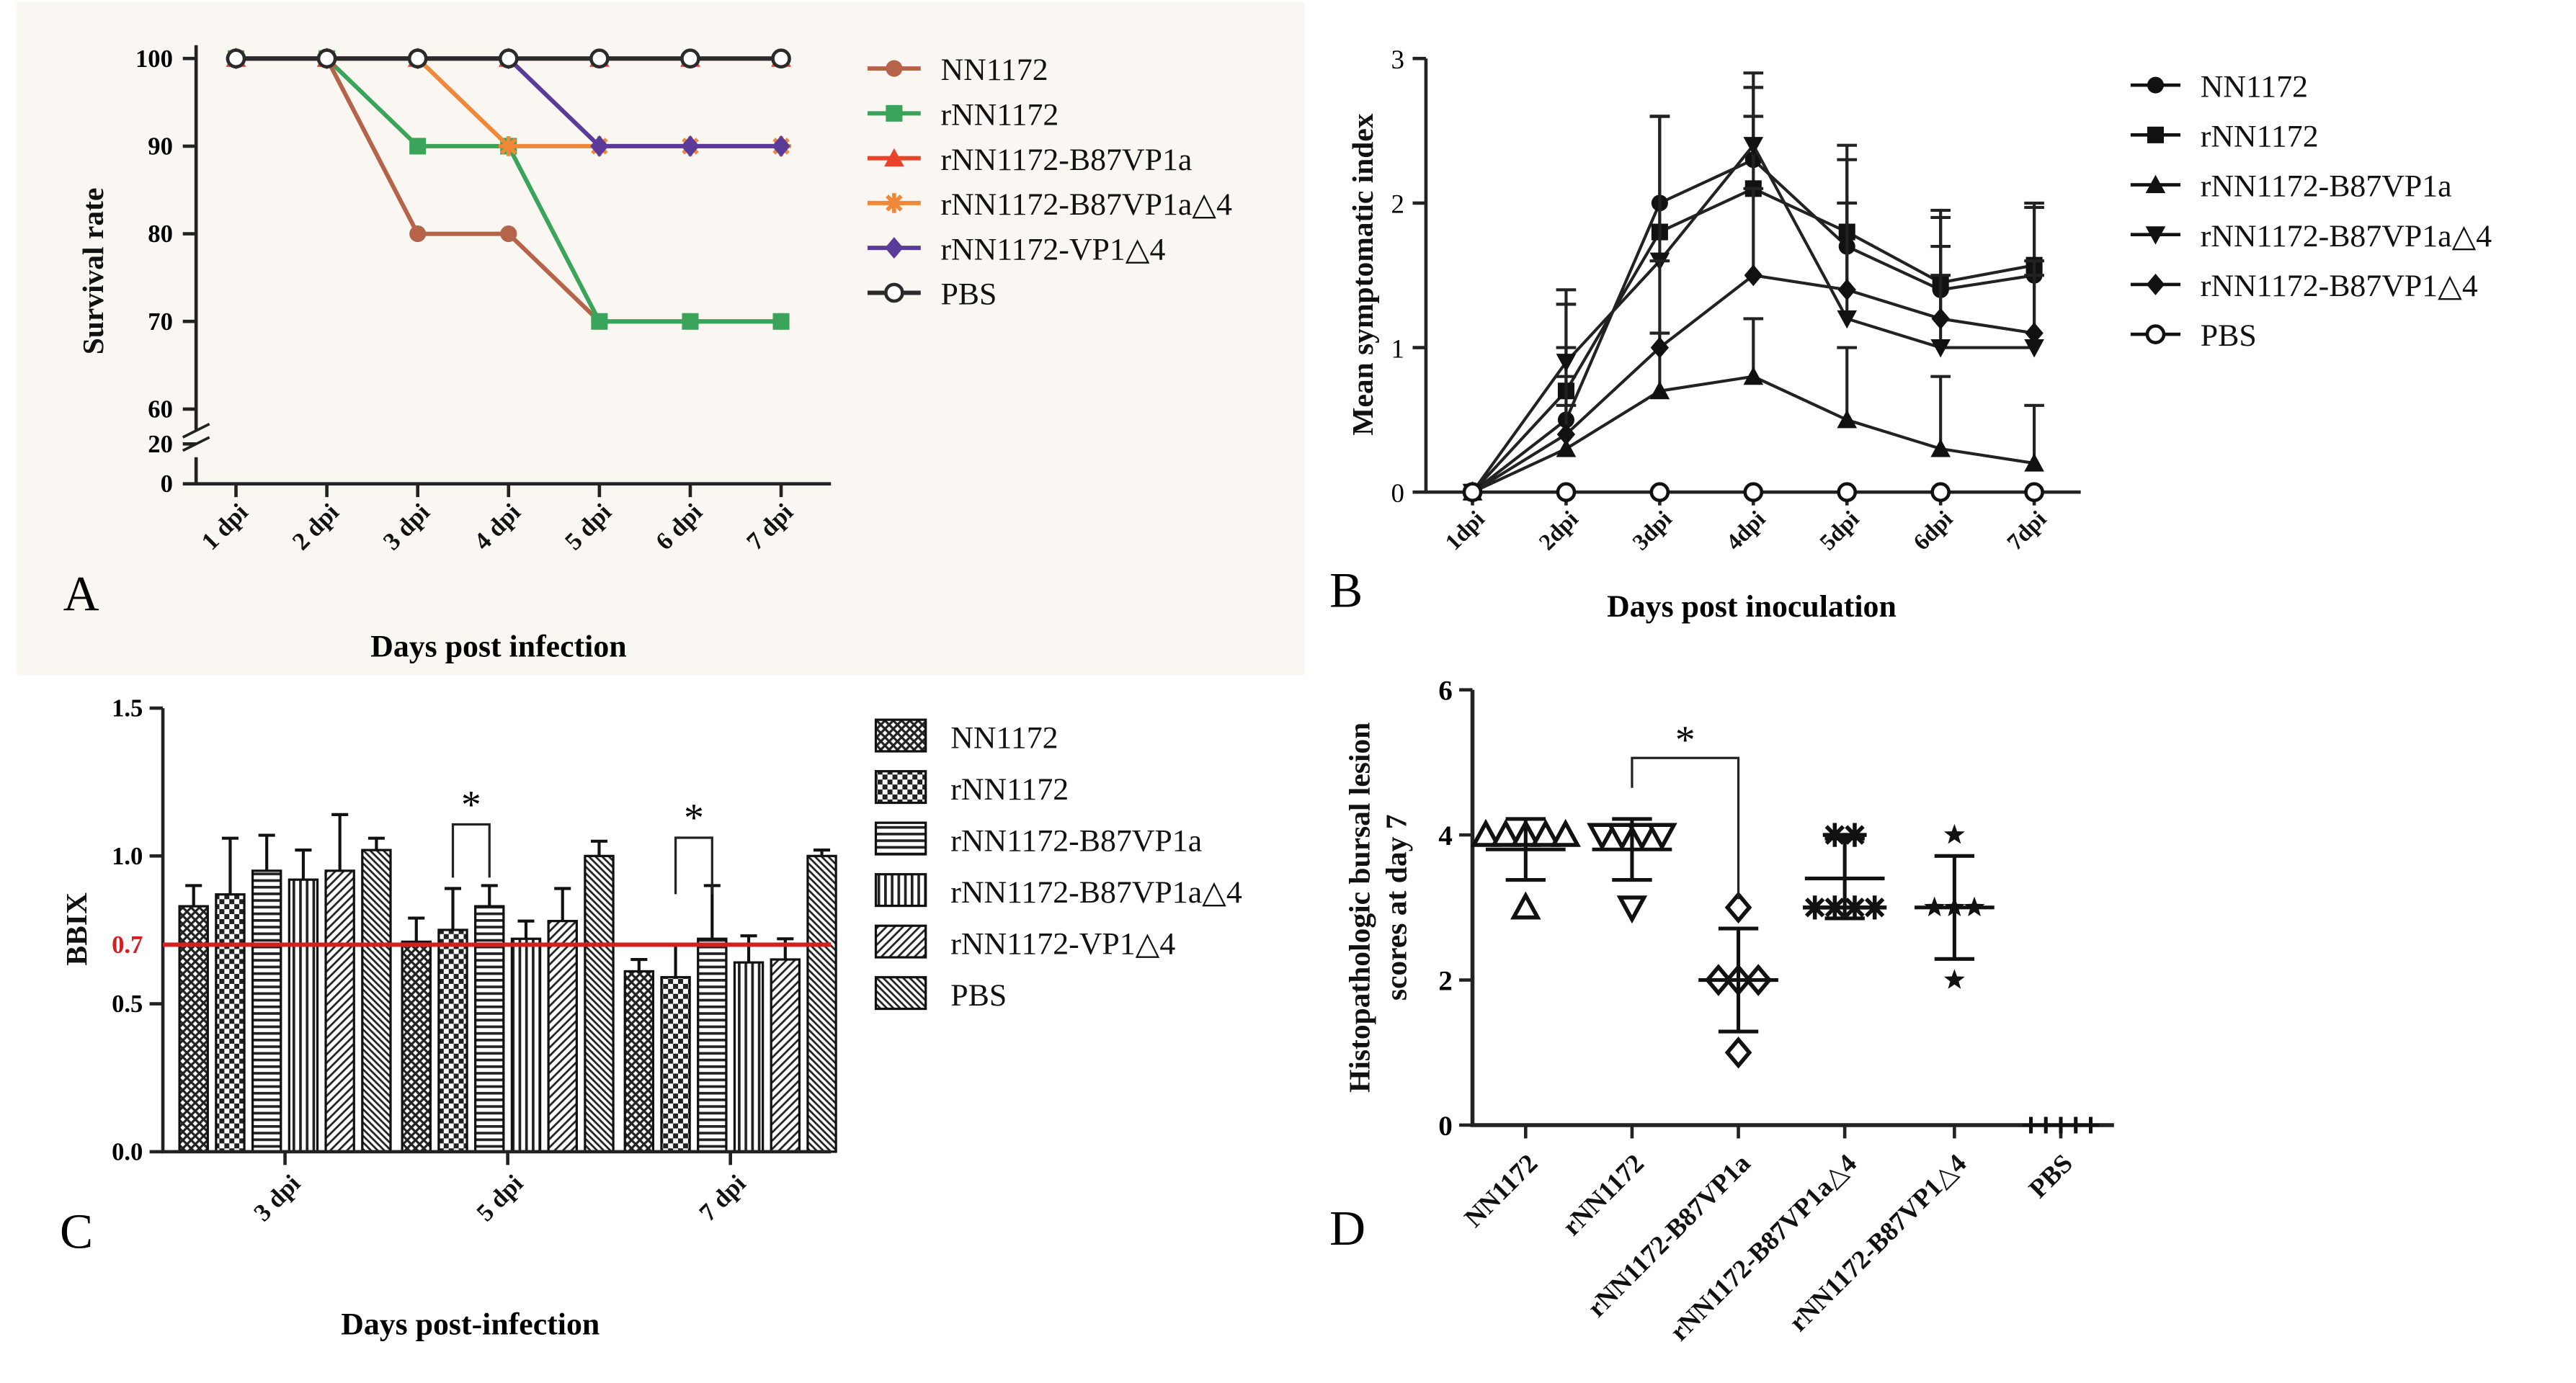 The width and height of the screenshot is (2576, 1383). What do you see at coordinates (722, 1198) in the screenshot?
I see `xtick-label-c-2: 7 dpi` at bounding box center [722, 1198].